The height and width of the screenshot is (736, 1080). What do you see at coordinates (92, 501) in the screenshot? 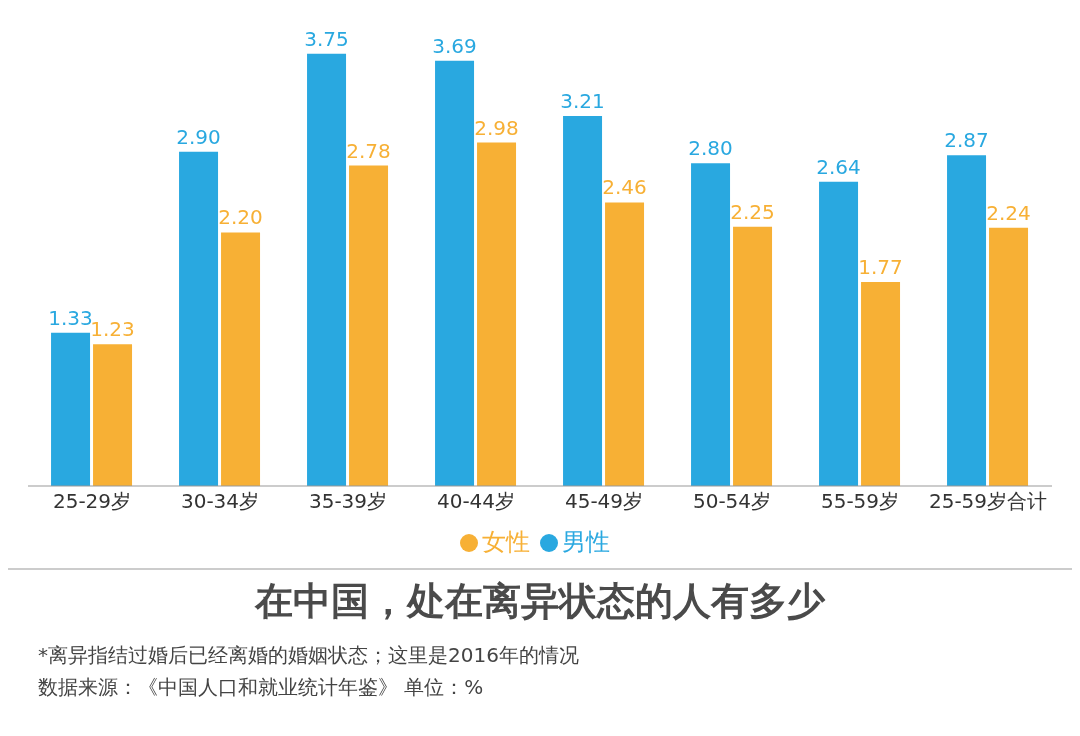
I see `x-tick-label: 25-29岁` at bounding box center [92, 501].